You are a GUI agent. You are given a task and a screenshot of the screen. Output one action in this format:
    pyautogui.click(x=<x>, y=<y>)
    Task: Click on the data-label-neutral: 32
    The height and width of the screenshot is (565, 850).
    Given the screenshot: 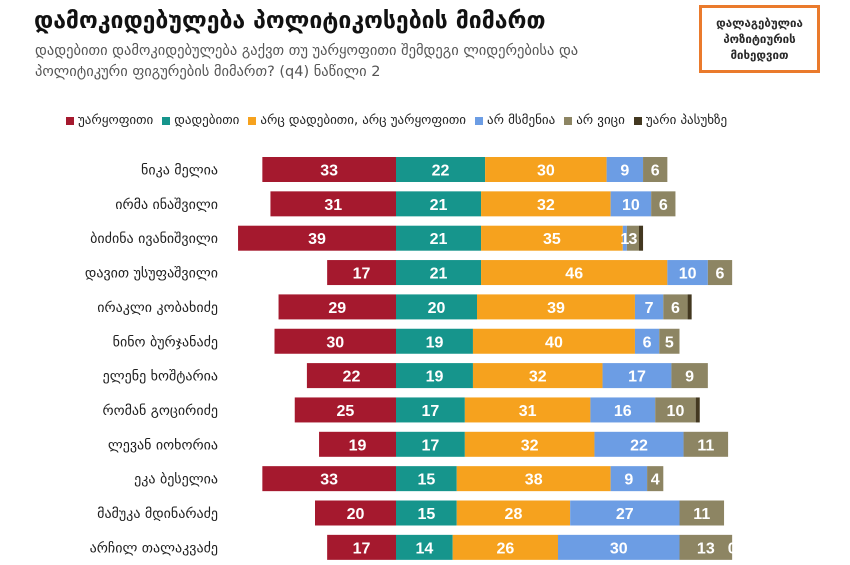 What is the action you would take?
    pyautogui.click(x=530, y=445)
    